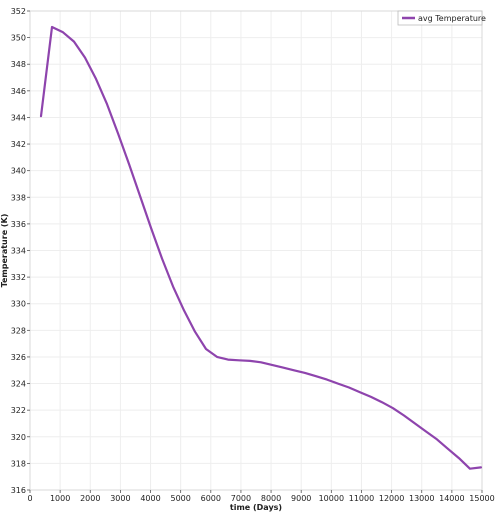 The image size is (496, 518). Describe the element at coordinates (211, 498) in the screenshot. I see `x-tick-label: 6000` at that location.